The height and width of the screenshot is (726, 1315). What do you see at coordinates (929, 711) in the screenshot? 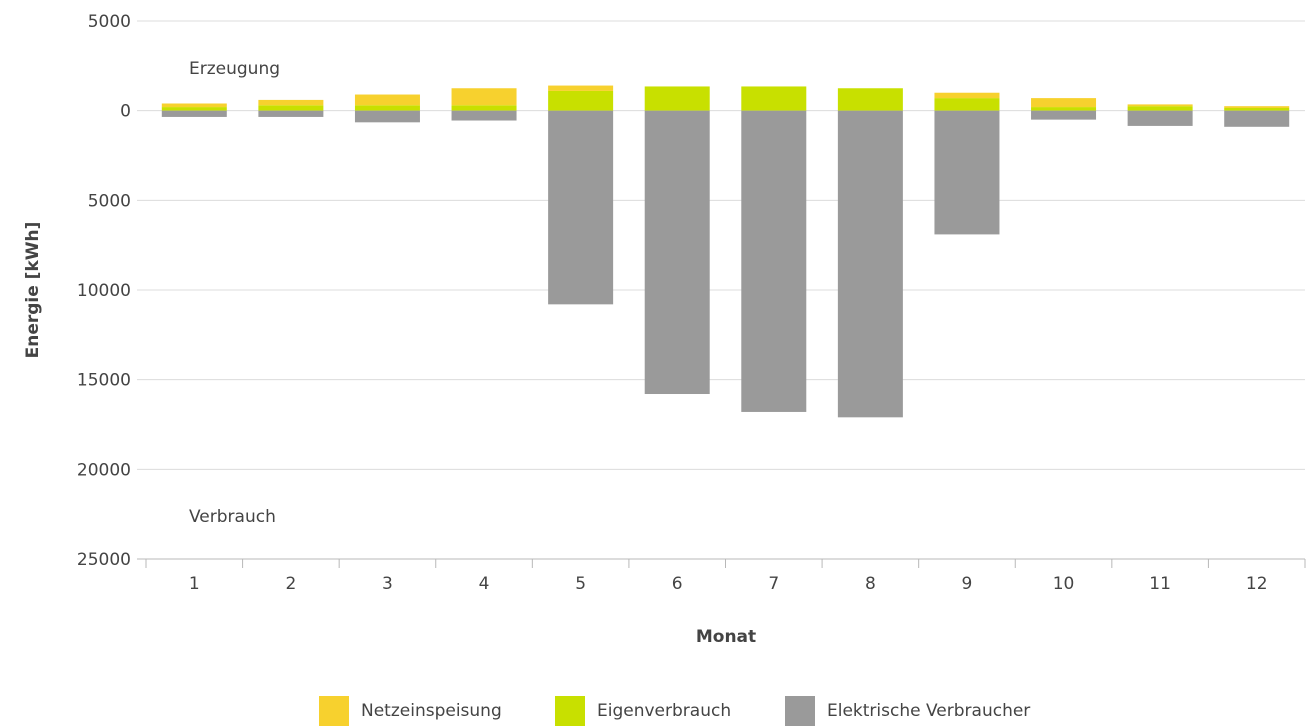
I see `legend-label-elektrische-verbraucher: Elektrische Verbraucher` at bounding box center [929, 711].